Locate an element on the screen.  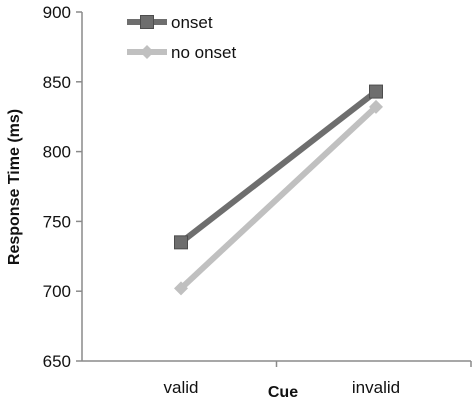
legend: onset no onset is located at coordinates (181, 37).